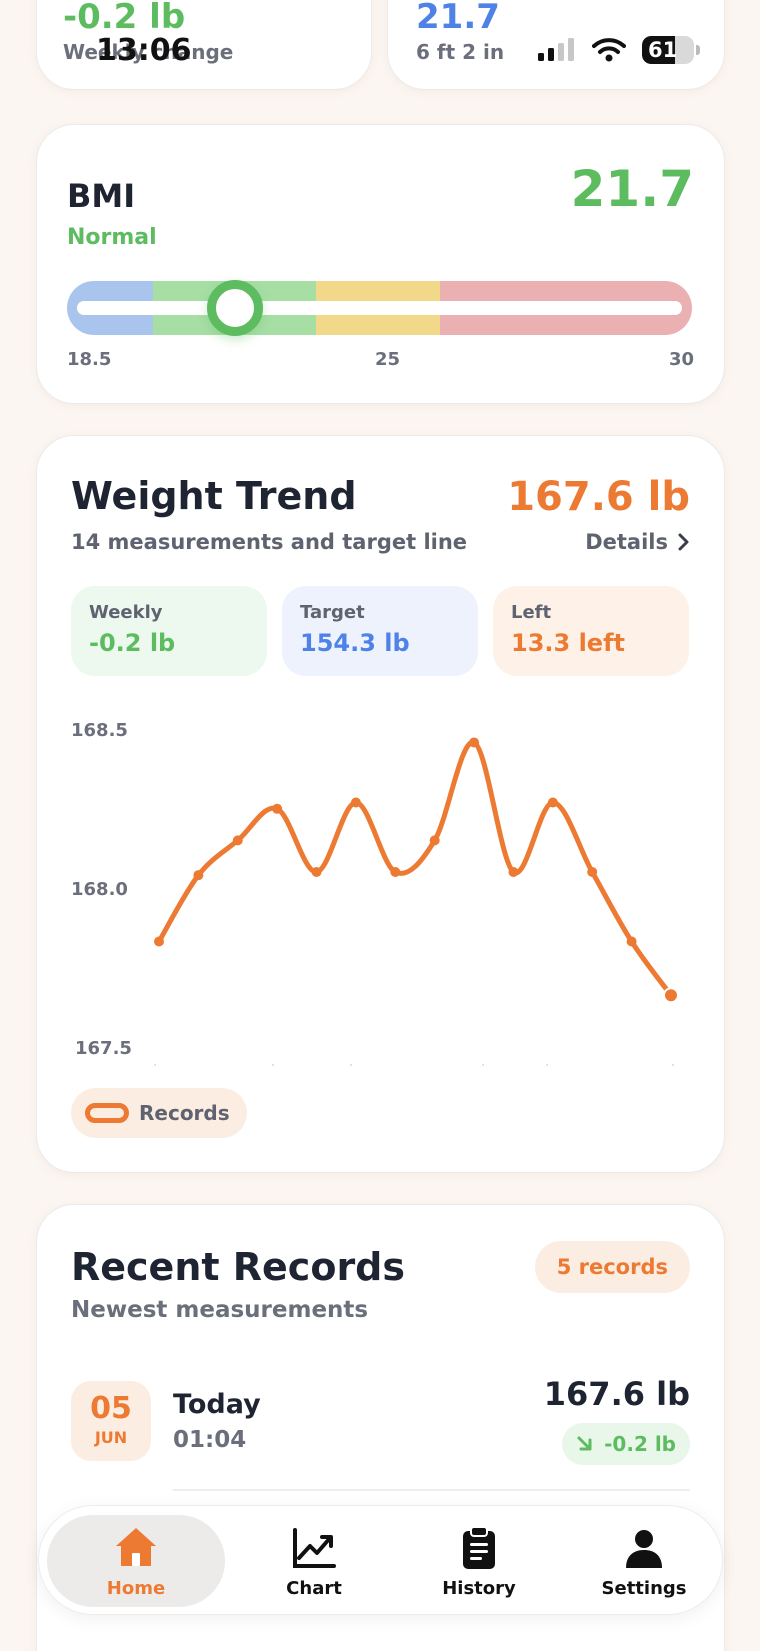 The width and height of the screenshot is (760, 1651). Describe the element at coordinates (112, 237) in the screenshot. I see `bmi-status: Normal` at that location.